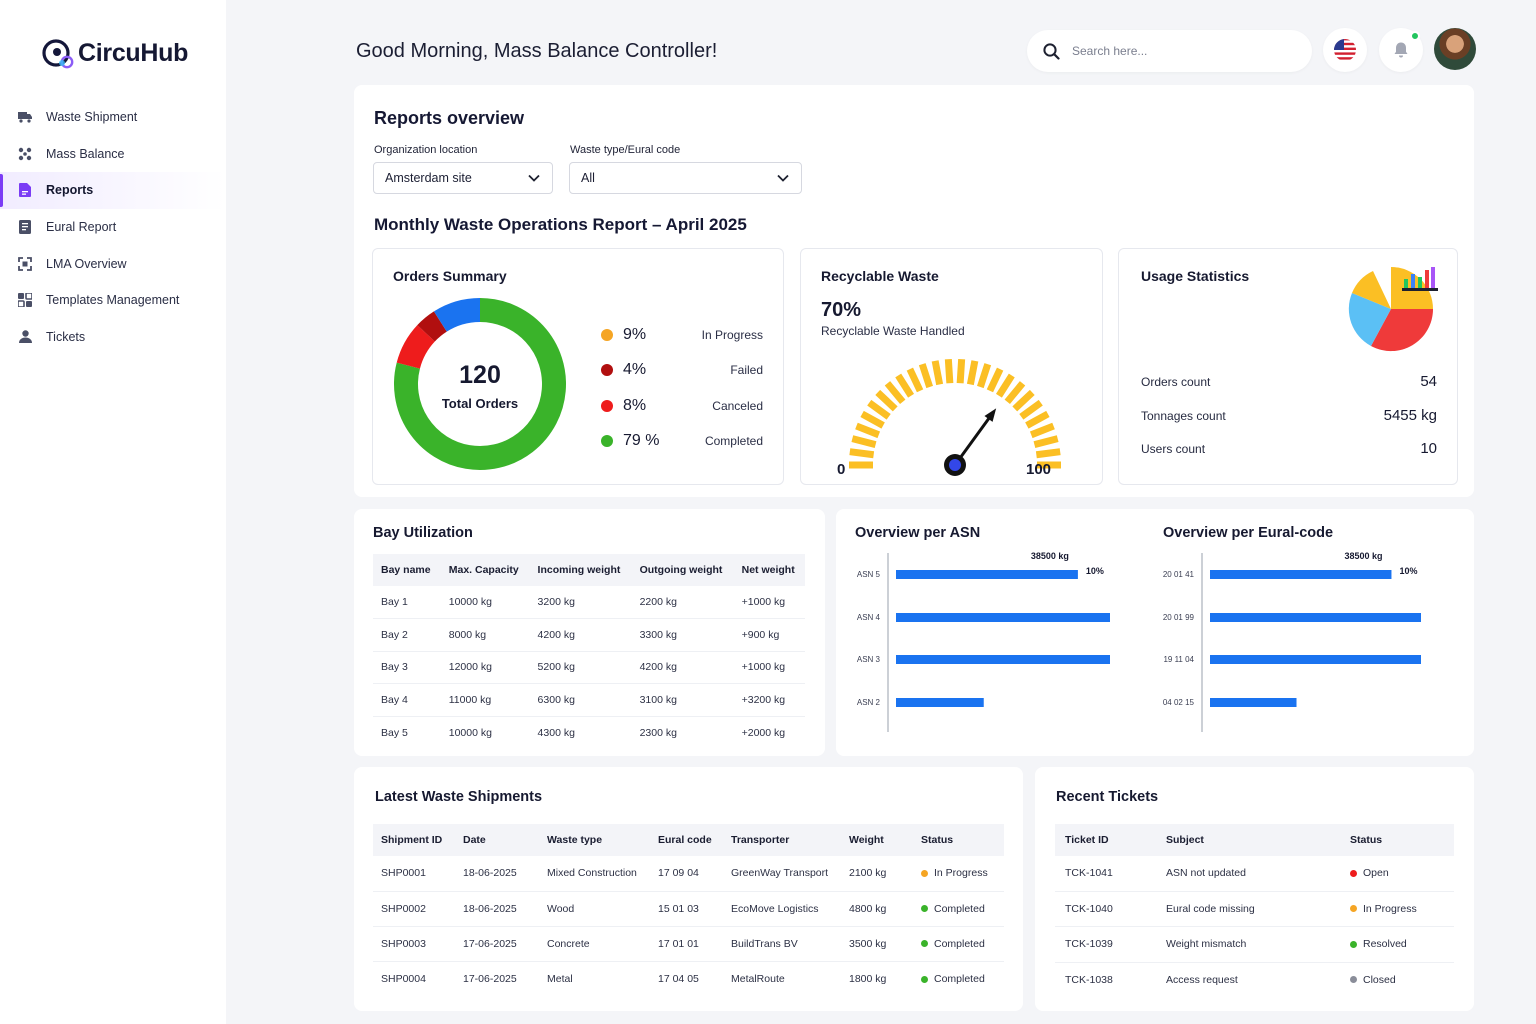 This screenshot has width=1536, height=1024. Describe the element at coordinates (1401, 50) in the screenshot. I see `notifications-button` at that location.